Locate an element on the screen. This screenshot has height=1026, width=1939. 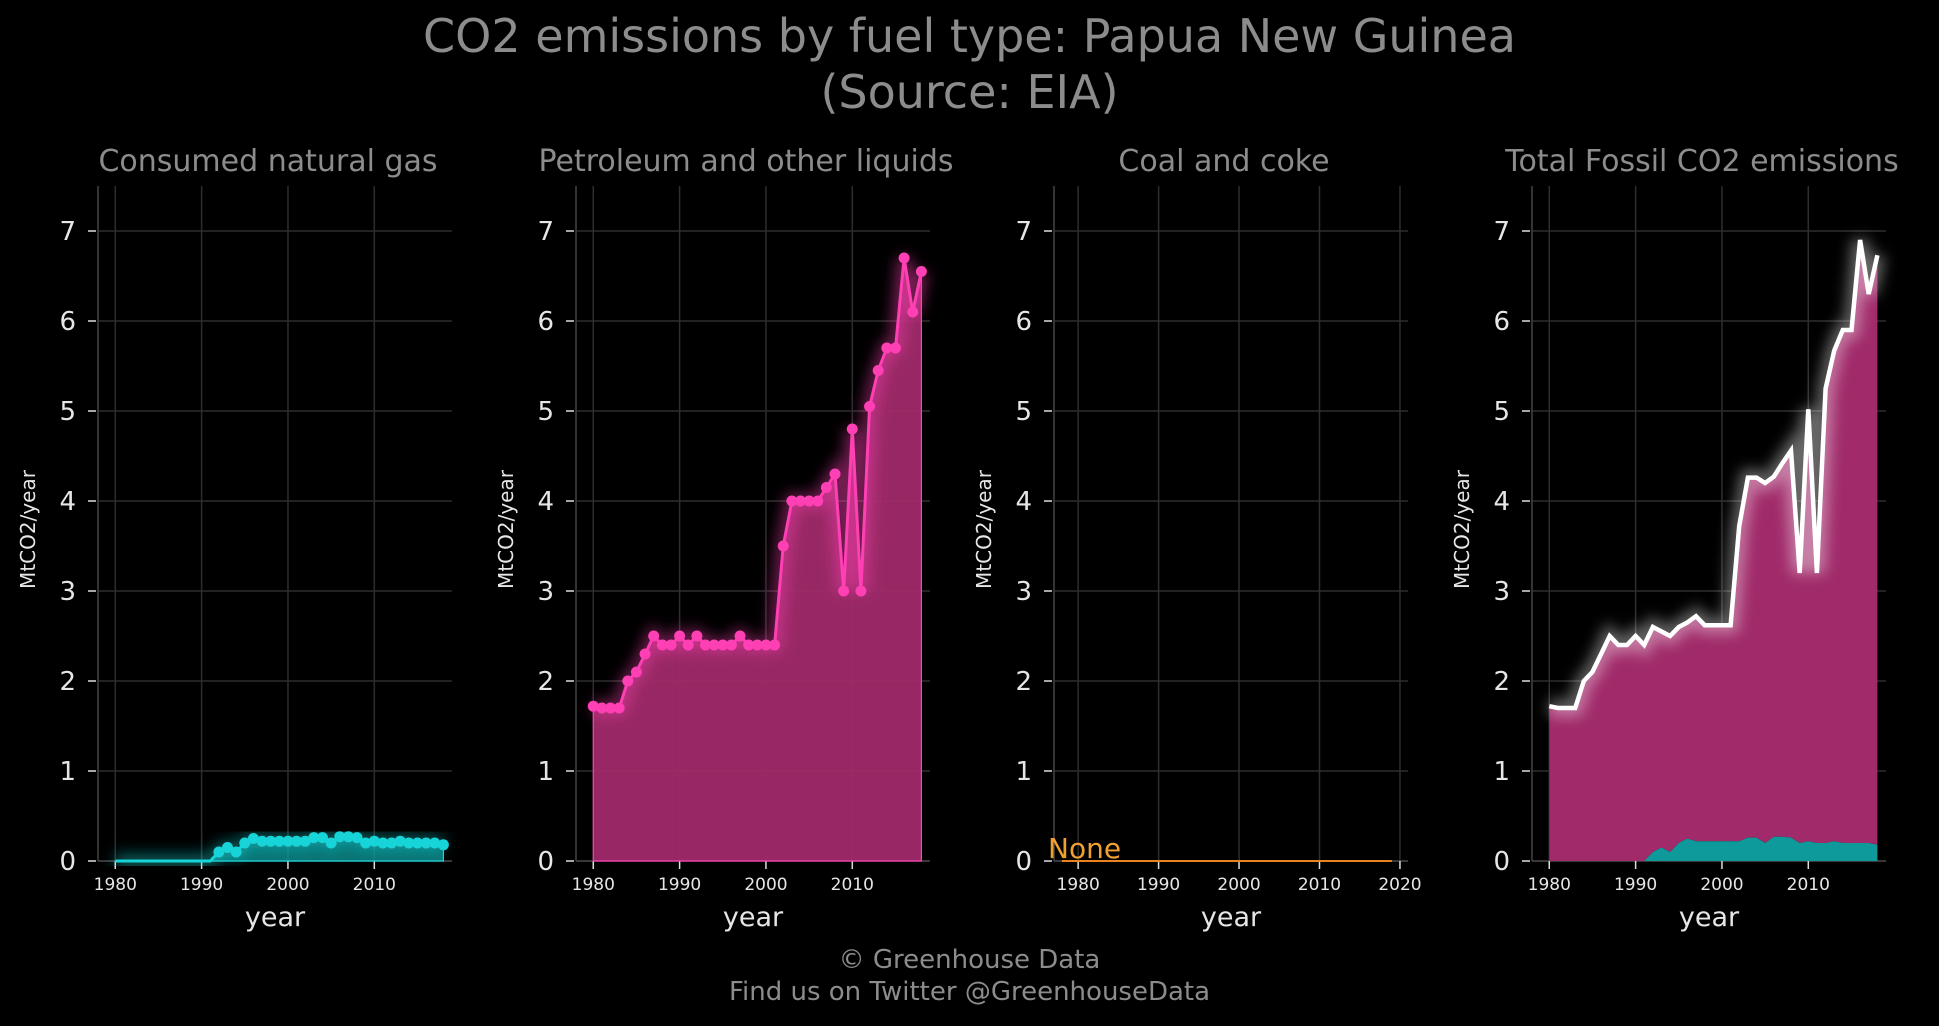
area-fill is located at coordinates (757, 559).